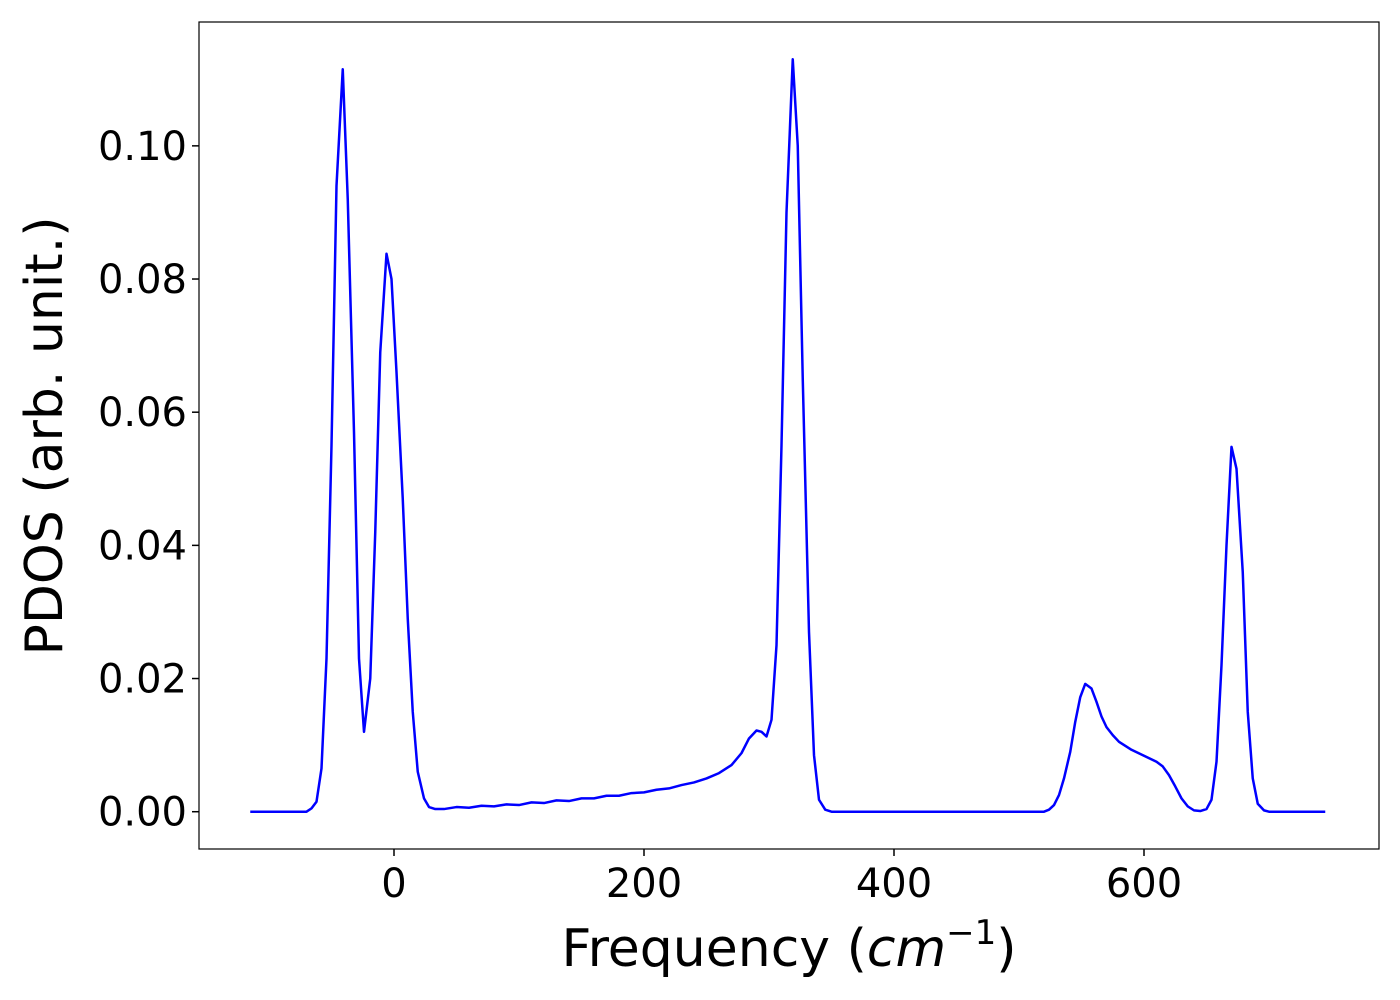 The image size is (1400, 1000). What do you see at coordinates (713, 949) in the screenshot?
I see `x-label-part: Frequency (` at bounding box center [713, 949].